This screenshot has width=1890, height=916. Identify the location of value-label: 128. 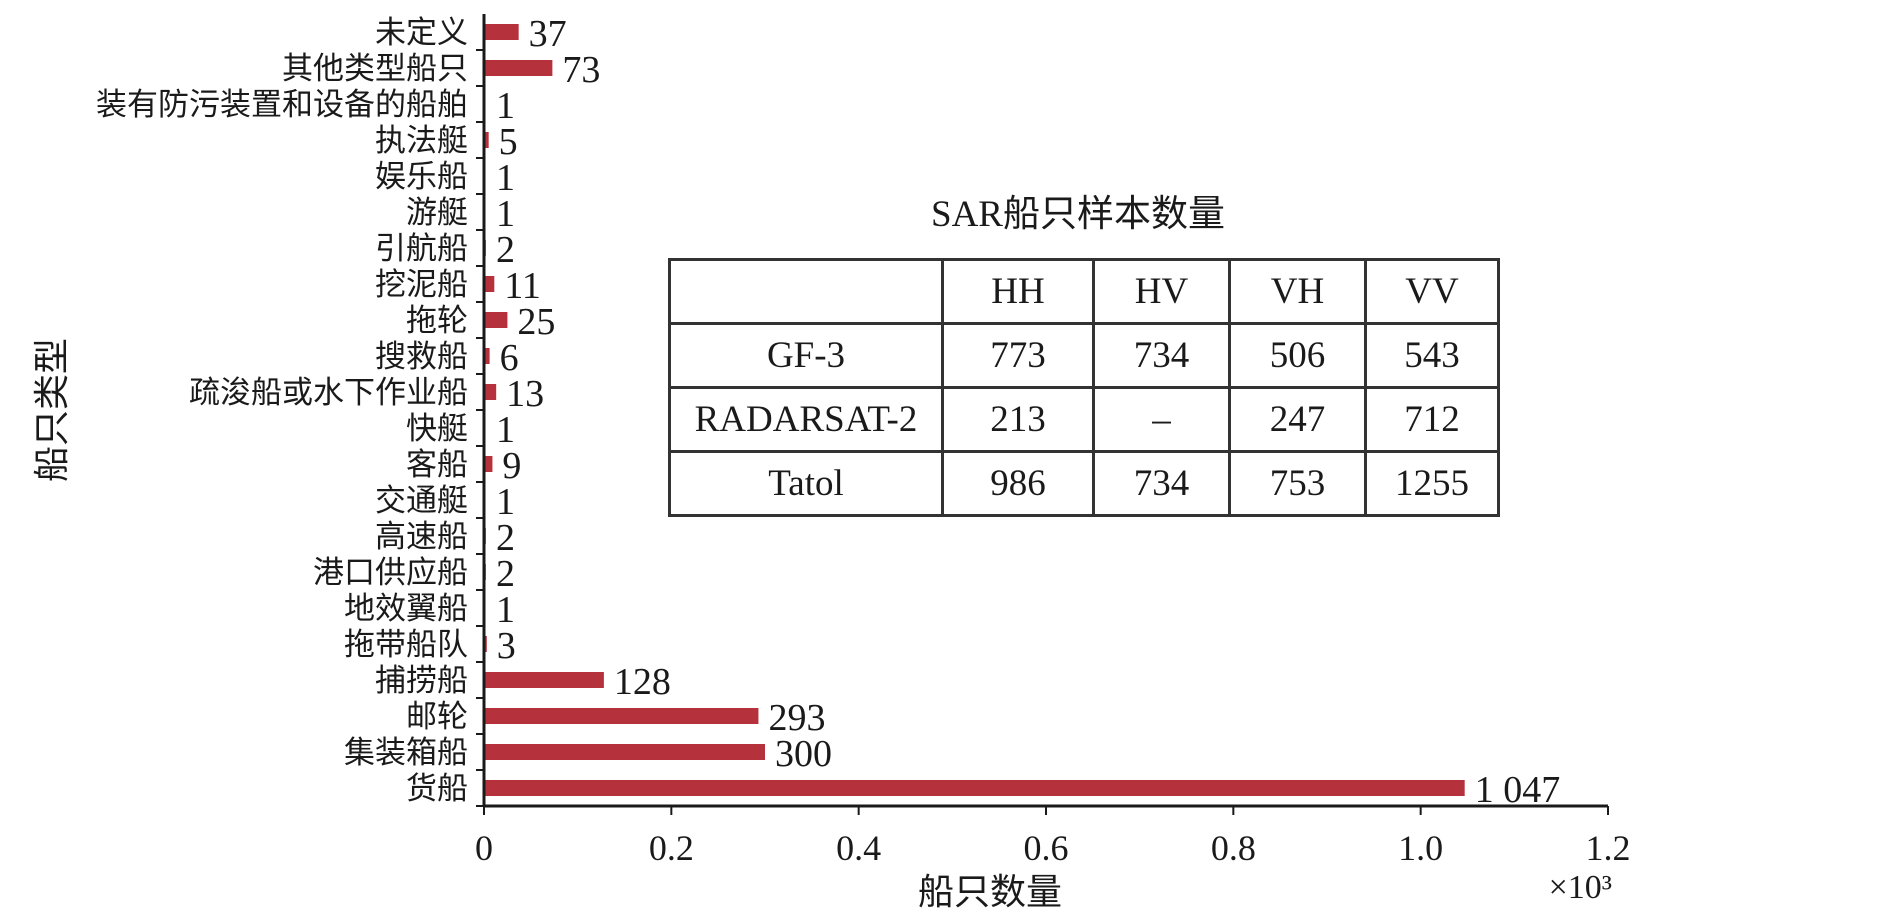
(642, 682).